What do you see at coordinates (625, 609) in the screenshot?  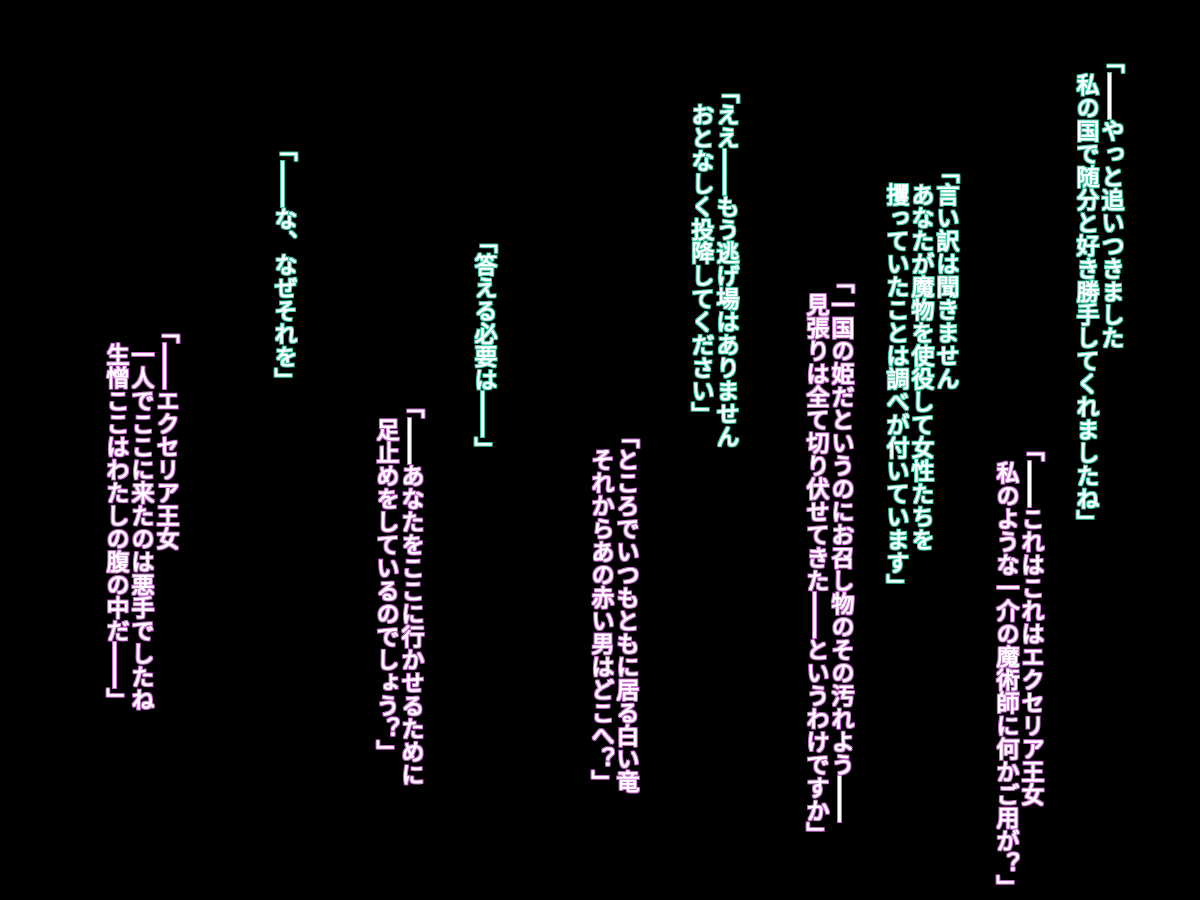 I see `dialogue-line: 「ところでいつもともに居る白い竜` at bounding box center [625, 609].